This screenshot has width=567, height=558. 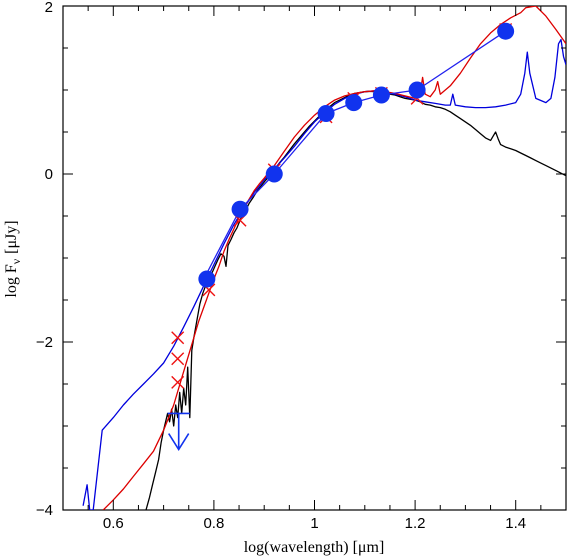 What do you see at coordinates (11, 236) in the screenshot?
I see `y-axis-title-unit: [μJy]` at bounding box center [11, 236].